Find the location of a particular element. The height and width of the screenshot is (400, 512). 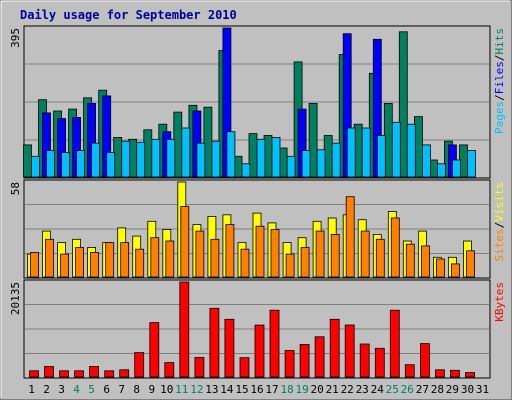

x-tick-label-day-22: 22 is located at coordinates (347, 389).